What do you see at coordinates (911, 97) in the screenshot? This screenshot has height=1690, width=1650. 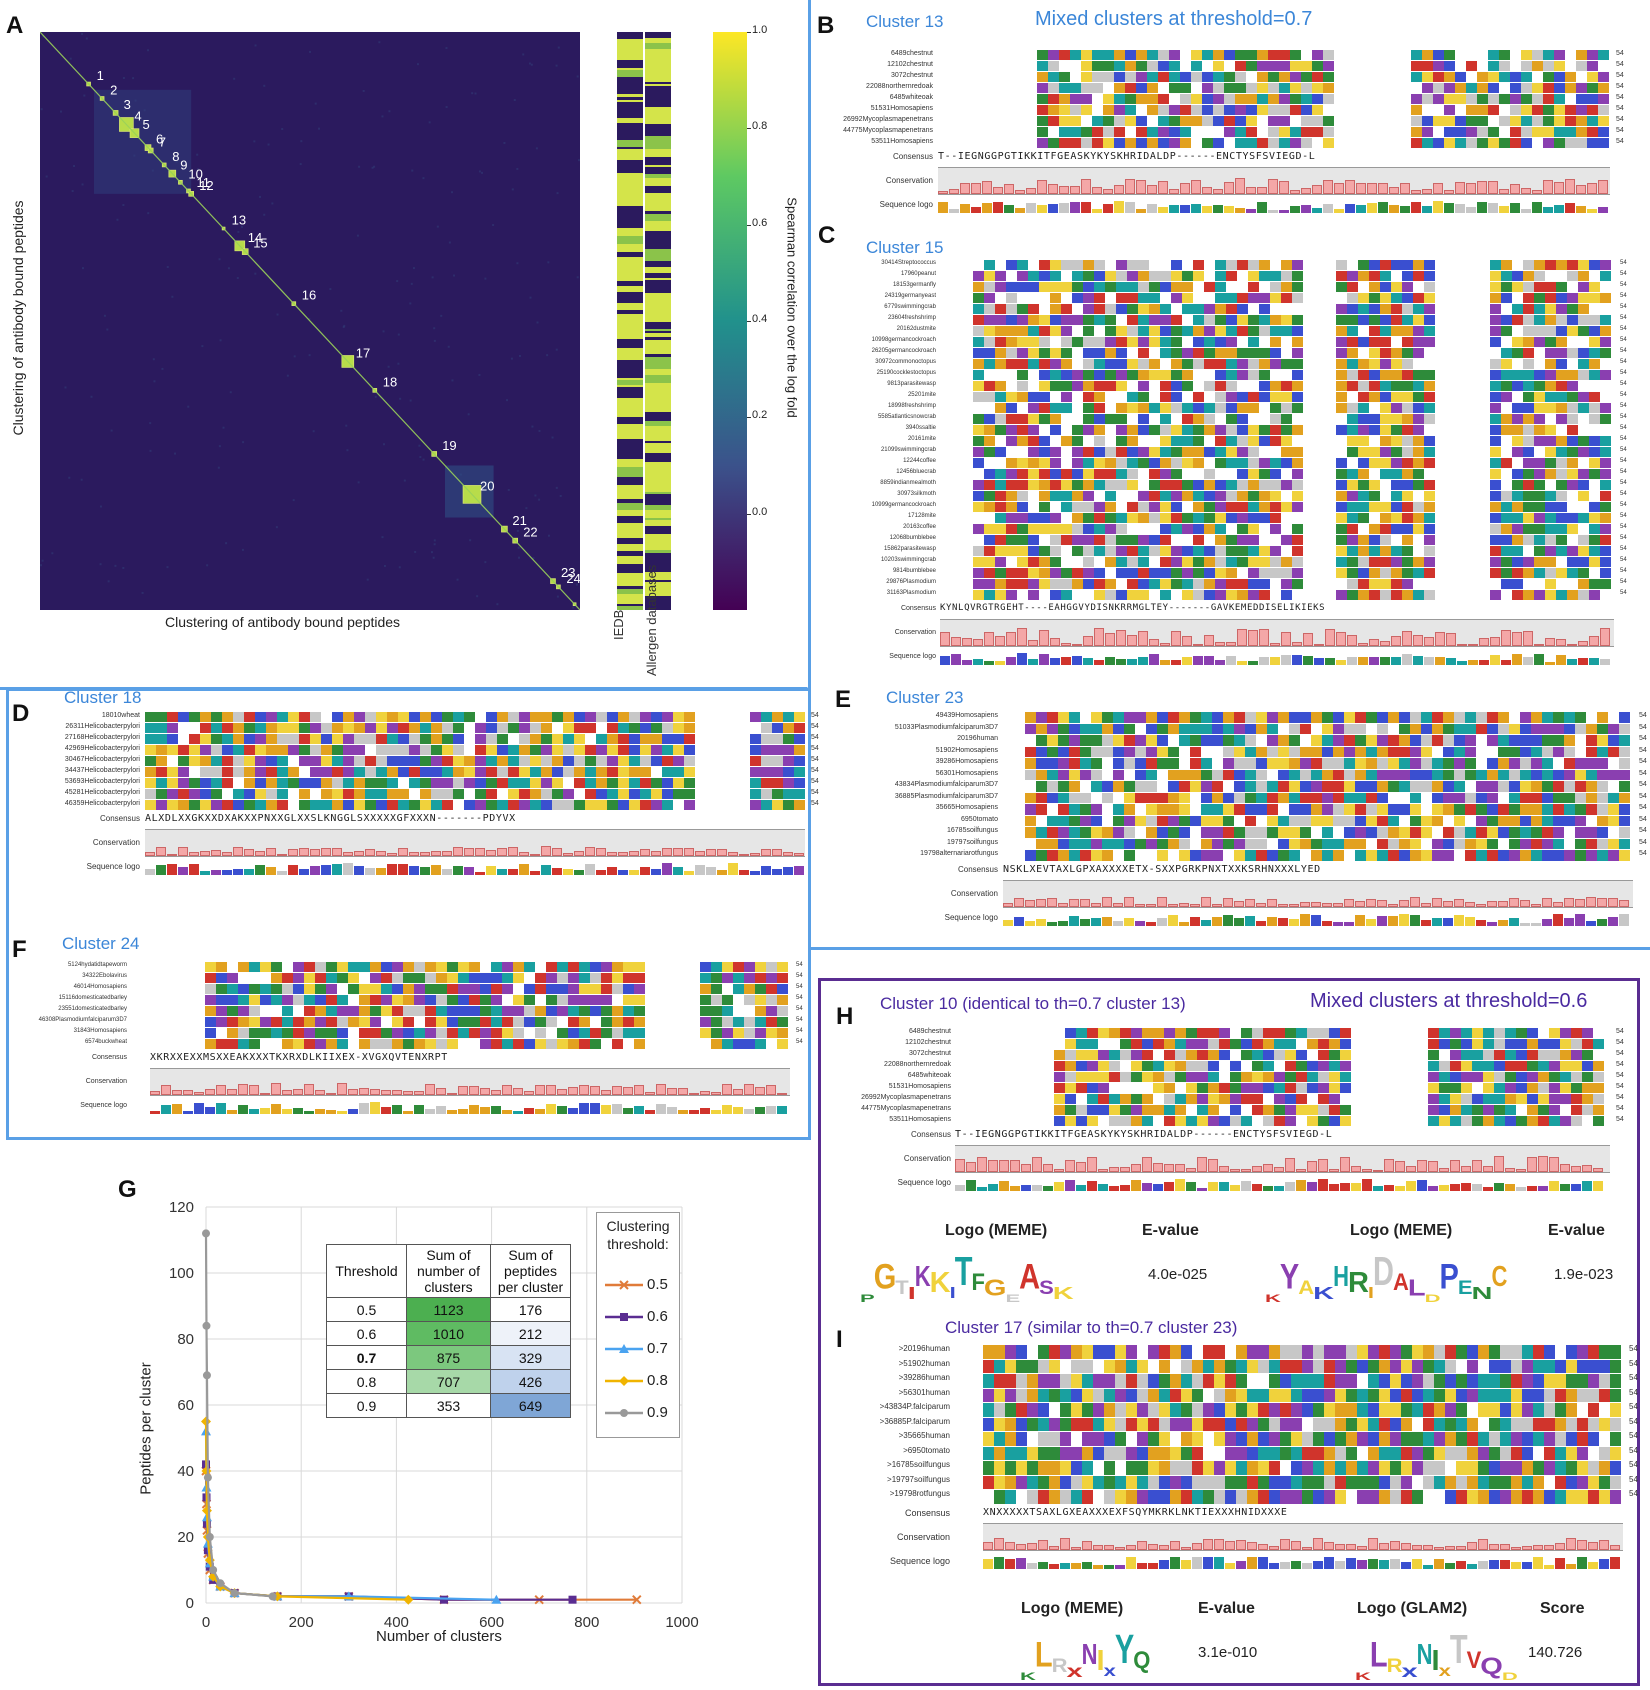 I see `sequence-name: 6485whiteoak` at bounding box center [911, 97].